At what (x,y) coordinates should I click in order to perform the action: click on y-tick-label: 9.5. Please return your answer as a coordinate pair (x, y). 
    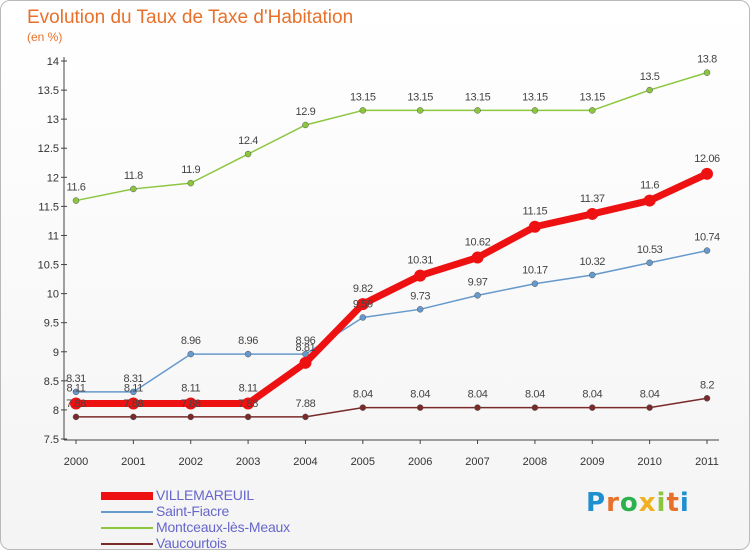
    Looking at the image, I should click on (51, 324).